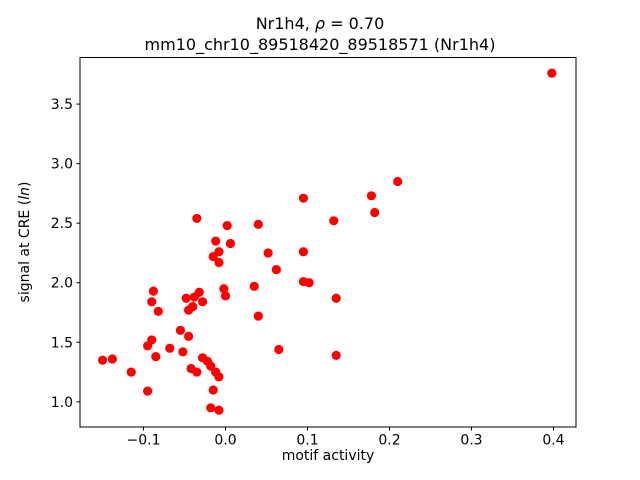 This screenshot has width=640, height=480. What do you see at coordinates (285, 23) in the screenshot?
I see `title-gene-prefix: Nr1h4,` at bounding box center [285, 23].